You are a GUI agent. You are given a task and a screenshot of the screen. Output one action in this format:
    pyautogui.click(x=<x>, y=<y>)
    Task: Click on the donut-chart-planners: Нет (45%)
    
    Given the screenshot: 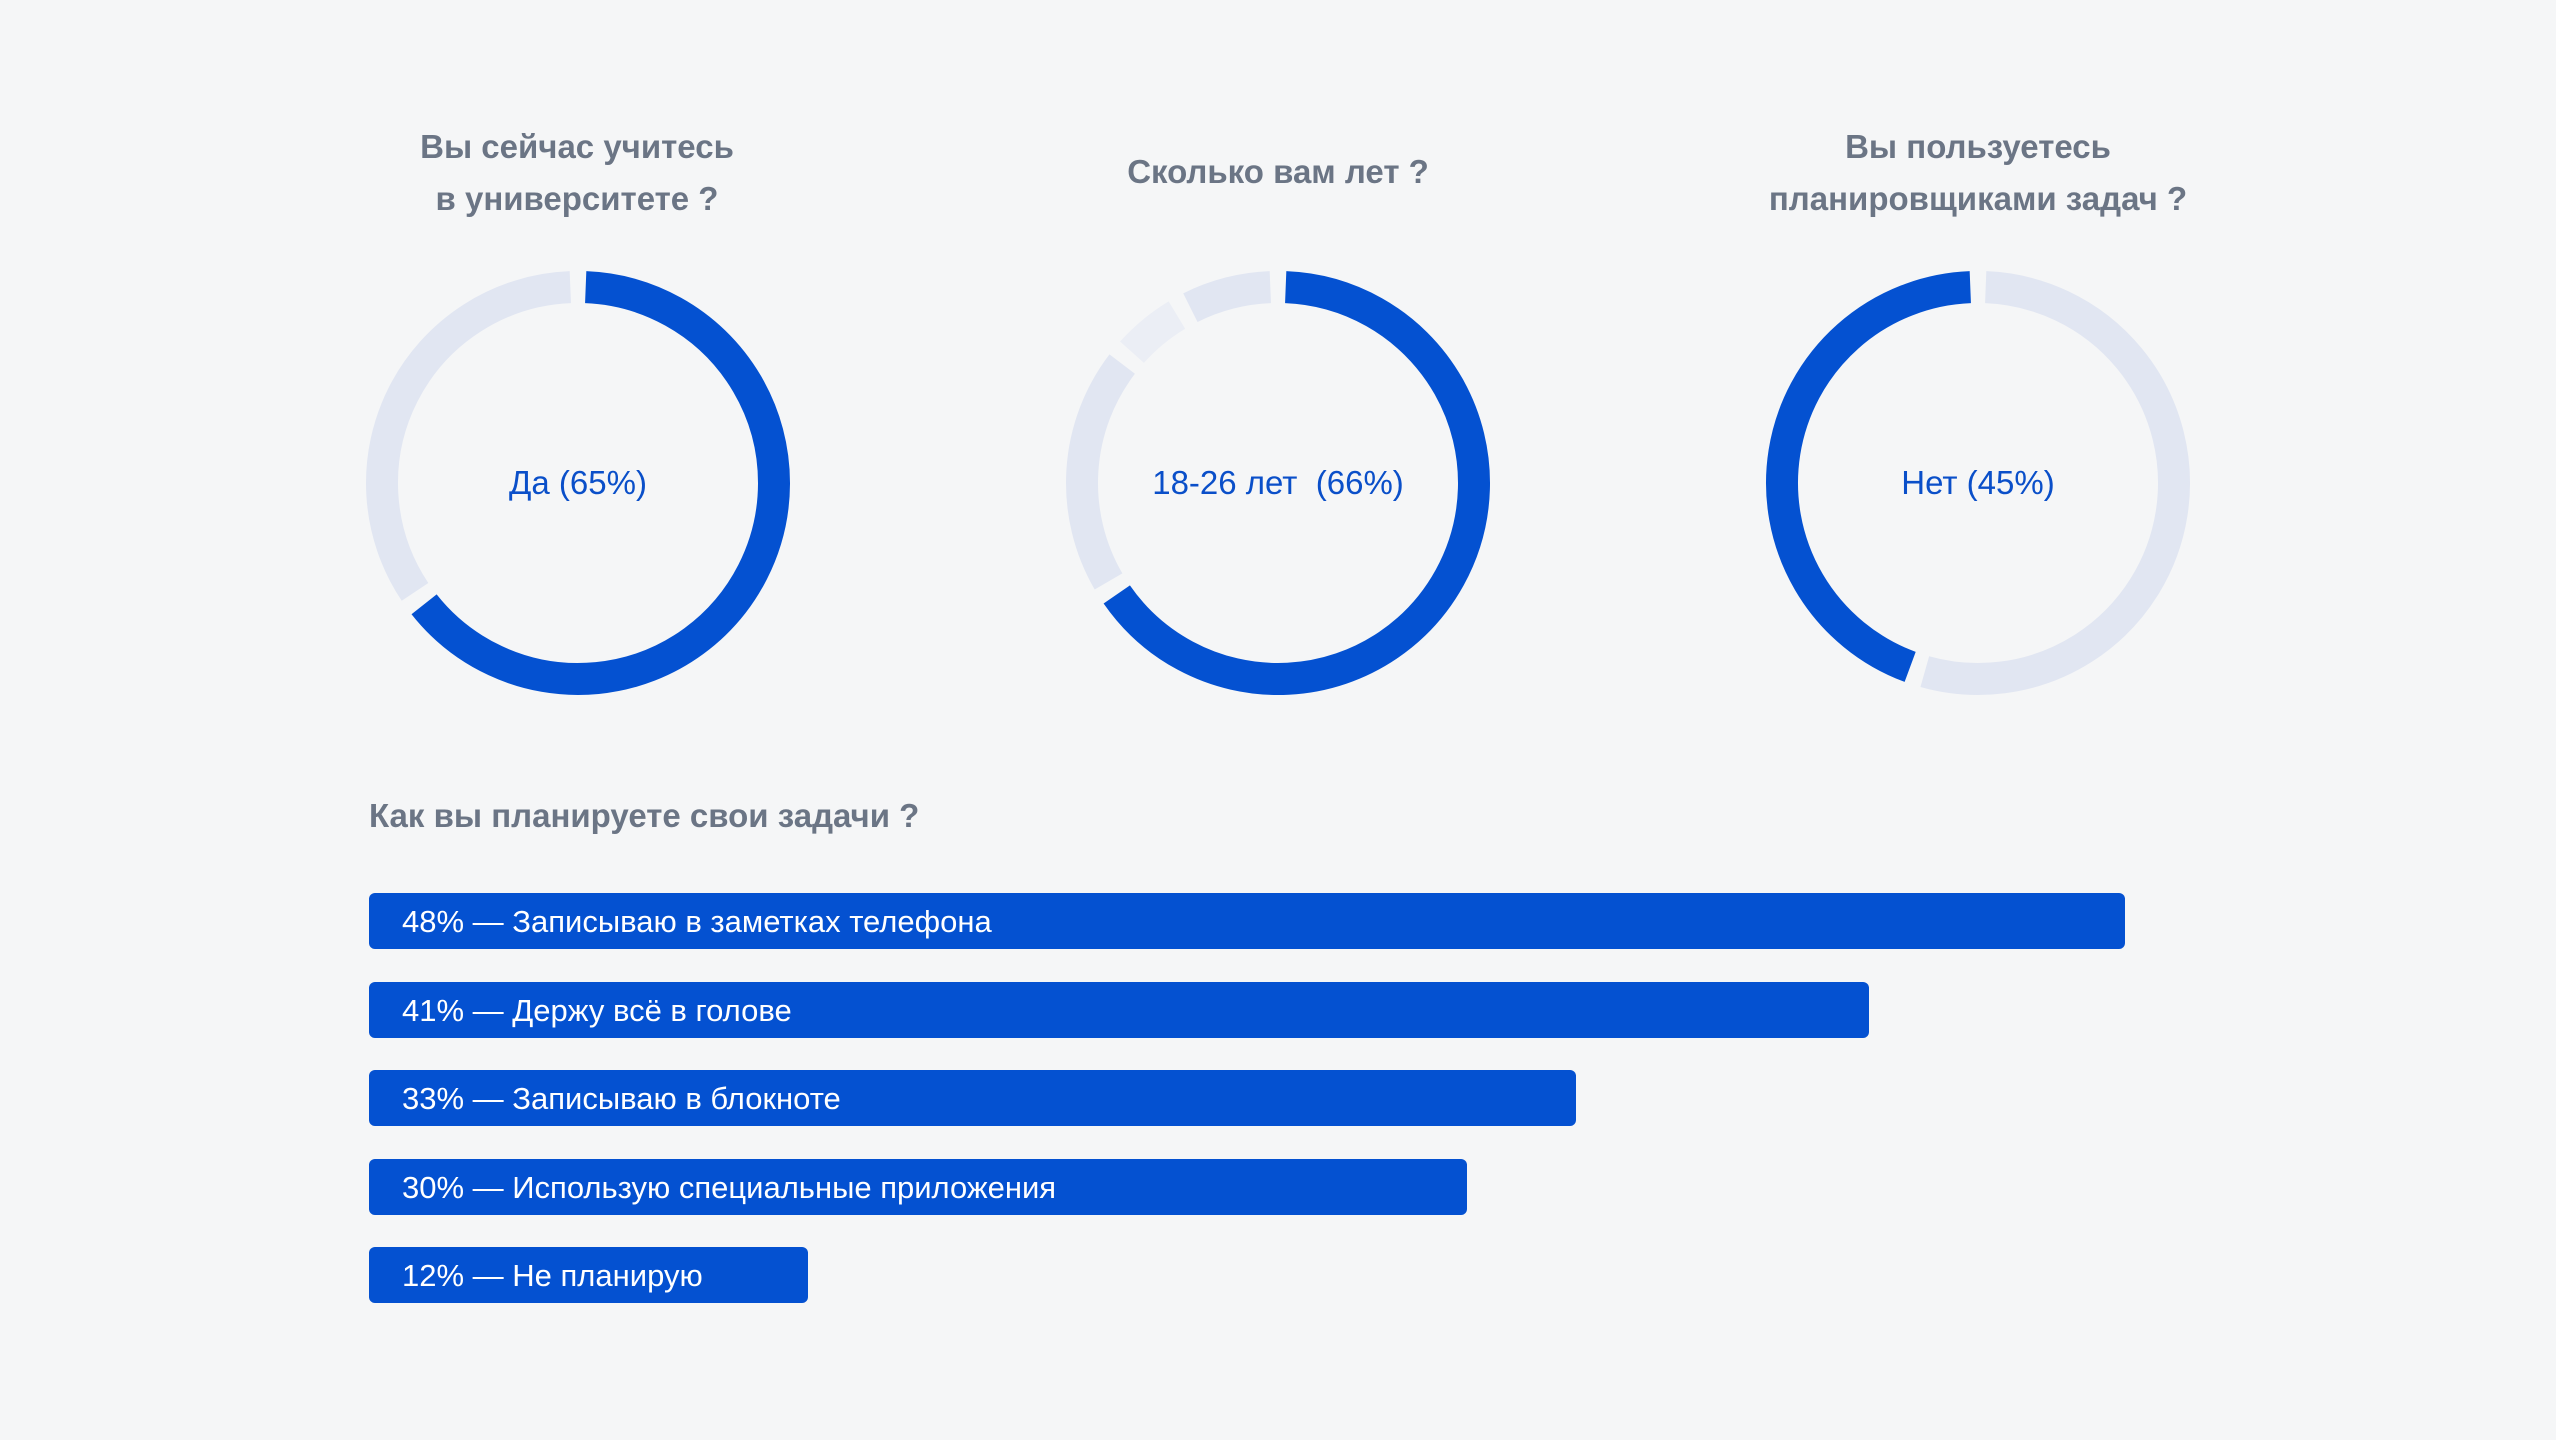 What is the action you would take?
    pyautogui.click(x=1978, y=483)
    